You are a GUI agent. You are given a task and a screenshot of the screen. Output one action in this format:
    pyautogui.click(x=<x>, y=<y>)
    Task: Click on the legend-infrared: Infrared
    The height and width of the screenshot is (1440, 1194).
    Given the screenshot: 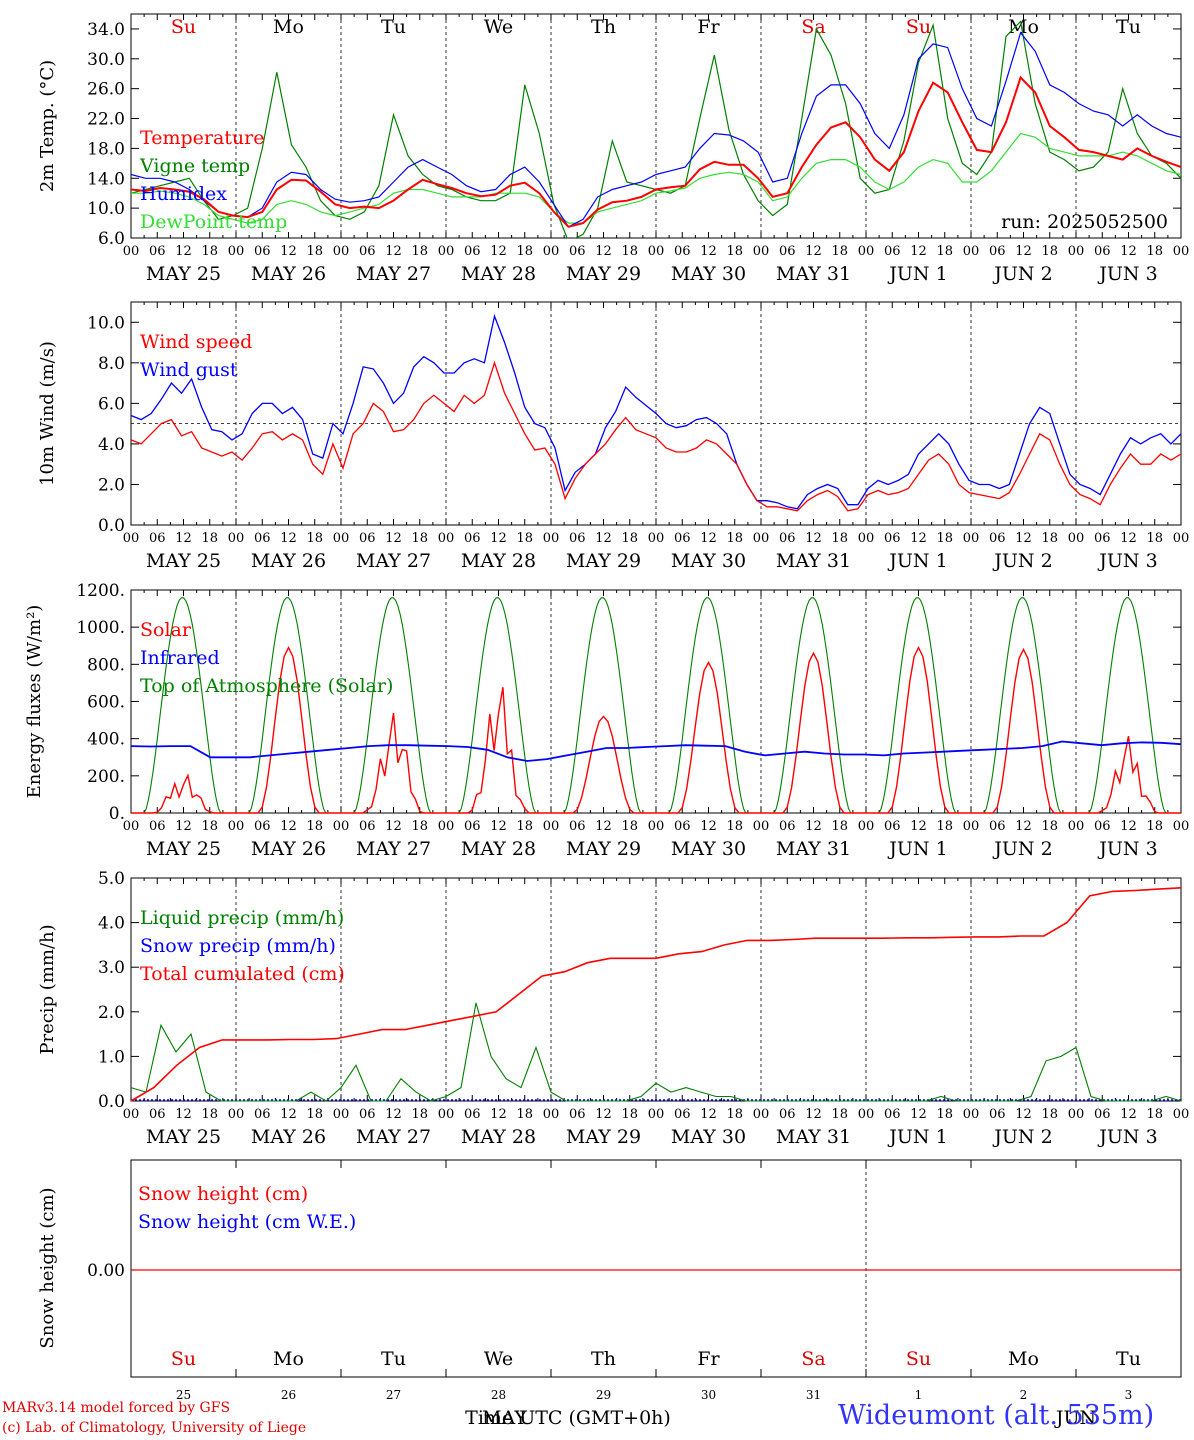 What is the action you would take?
    pyautogui.click(x=180, y=658)
    